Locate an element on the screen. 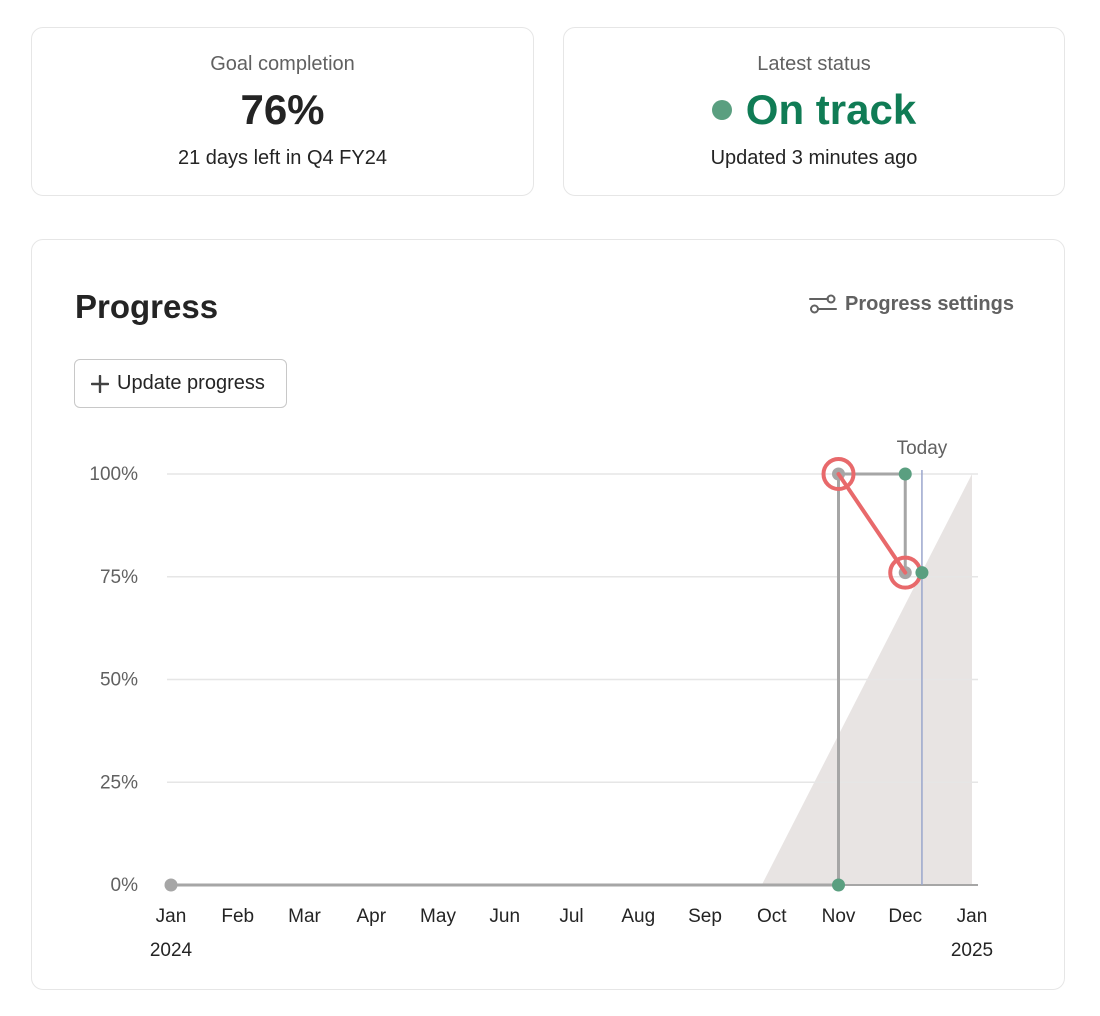  days-left-text: 21 days left in Q4 FY24 is located at coordinates (282, 158).